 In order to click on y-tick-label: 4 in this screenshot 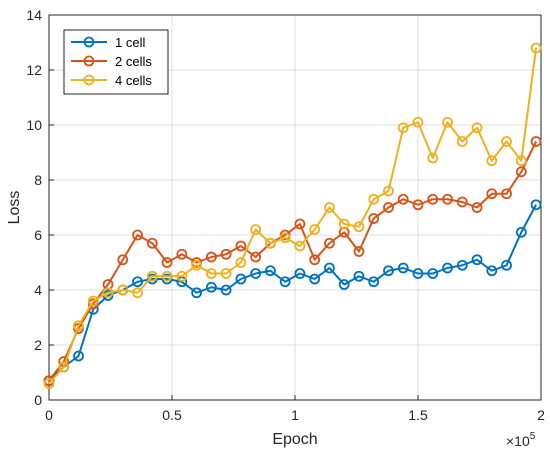, I will do `click(38, 290)`.